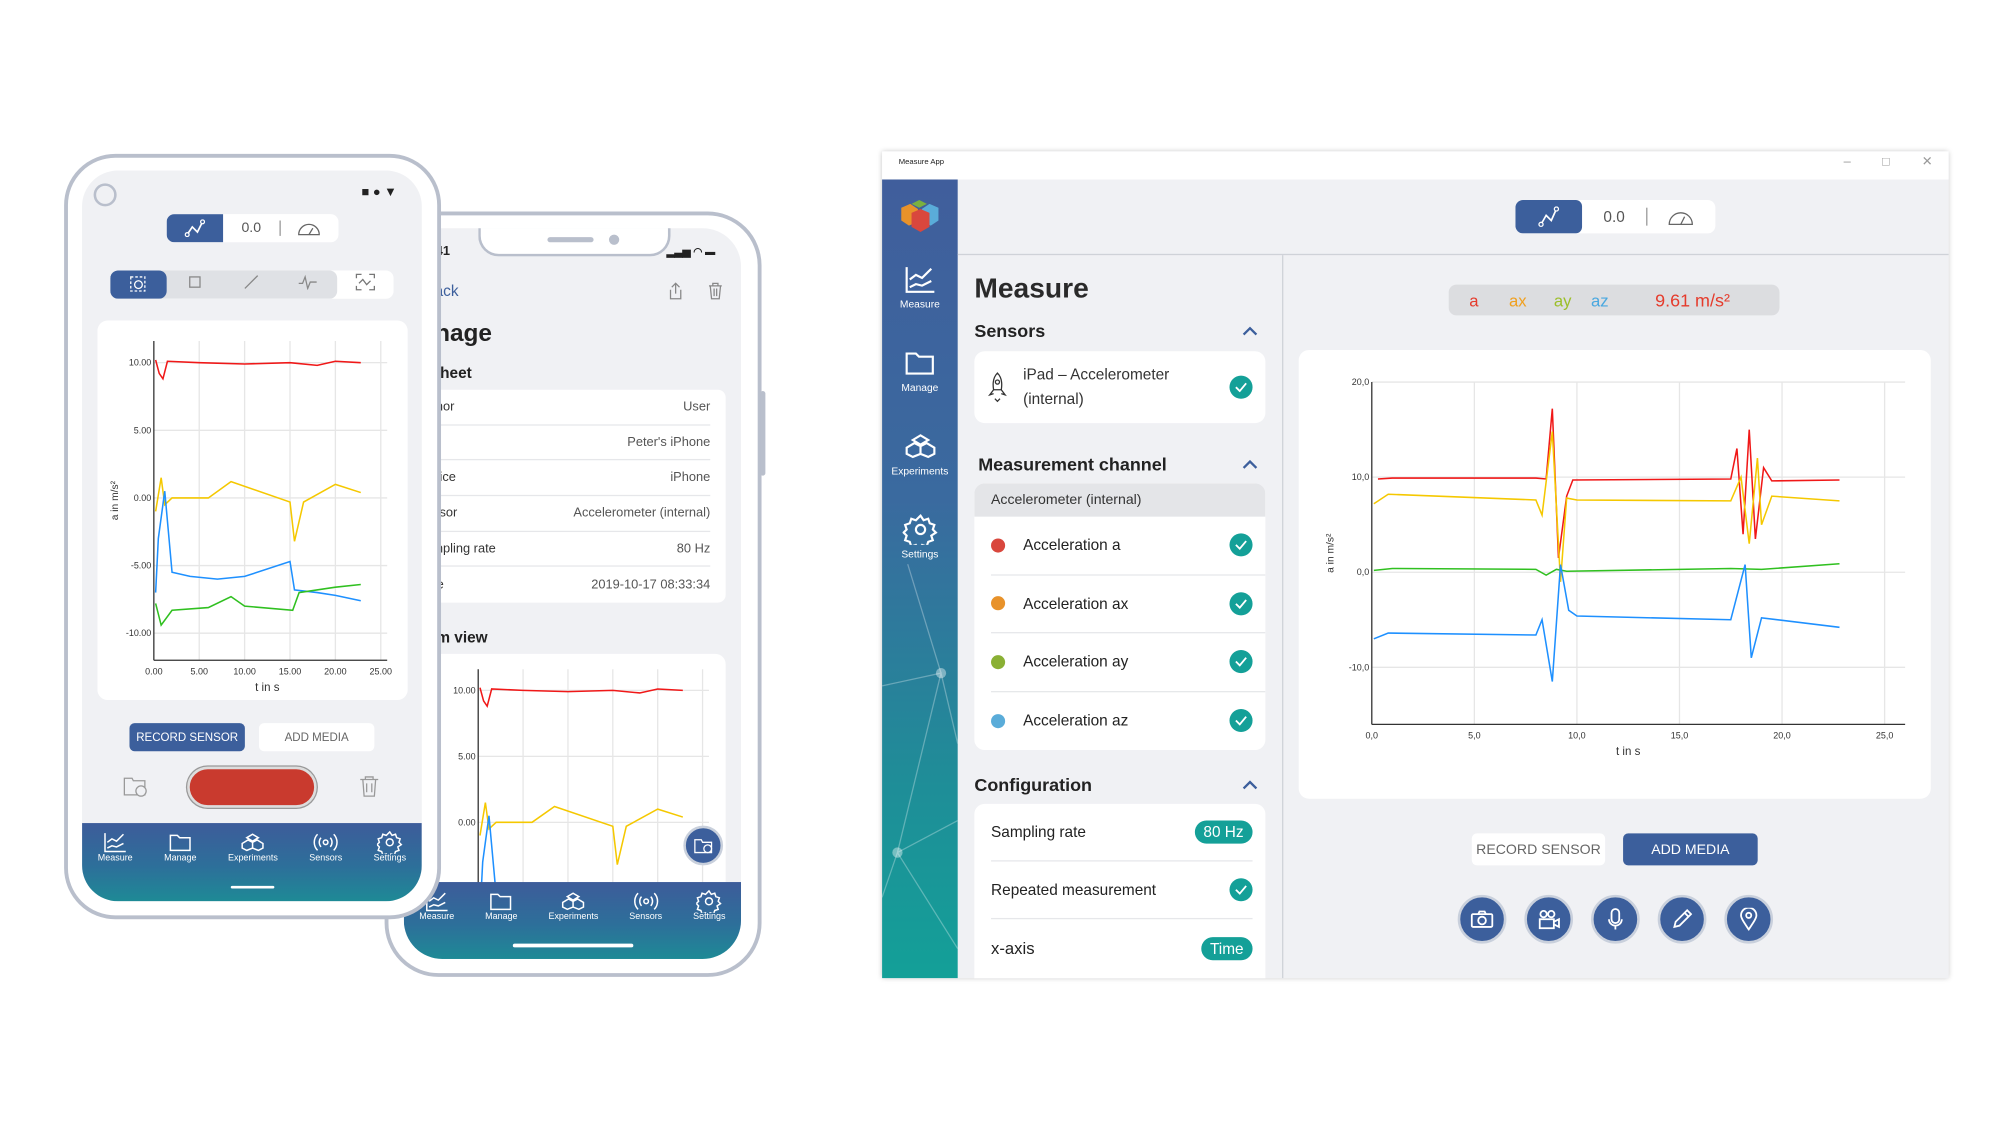 Image resolution: width=2000 pixels, height=1126 pixels. I want to click on crop-tool, so click(195, 284).